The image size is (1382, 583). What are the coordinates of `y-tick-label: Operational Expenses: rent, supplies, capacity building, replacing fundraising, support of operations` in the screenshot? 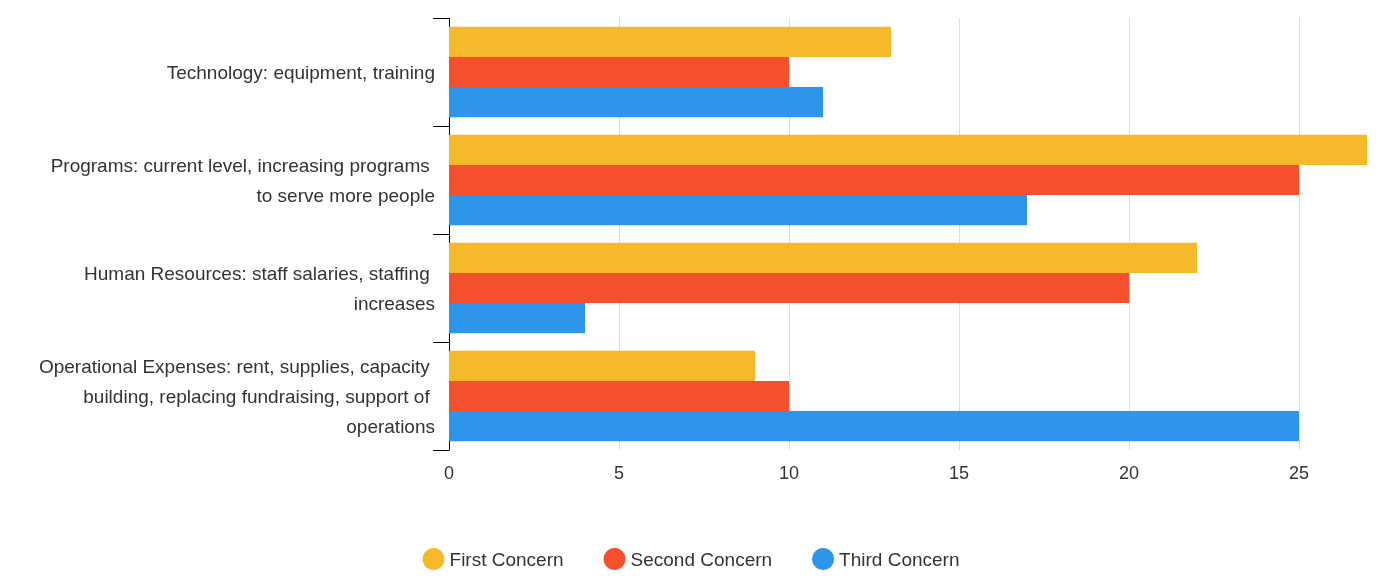 It's located at (236, 396).